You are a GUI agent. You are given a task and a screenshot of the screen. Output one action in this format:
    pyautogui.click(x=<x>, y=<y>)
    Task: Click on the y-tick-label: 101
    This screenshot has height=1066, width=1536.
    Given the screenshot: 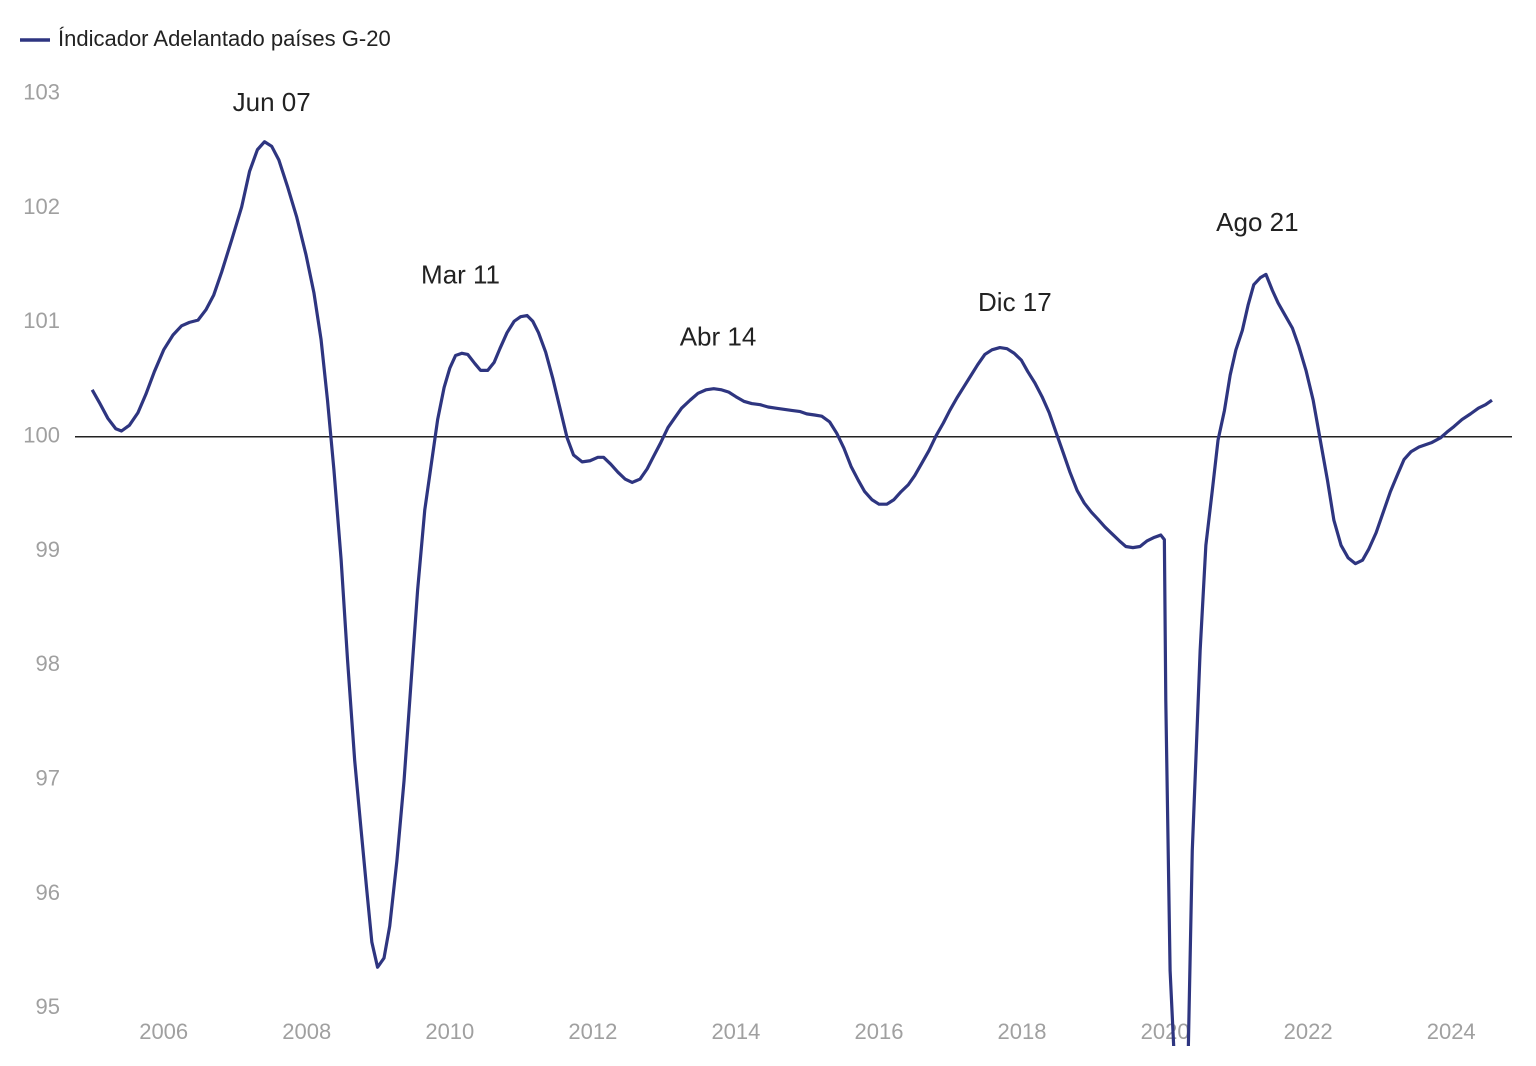 What is the action you would take?
    pyautogui.click(x=41, y=320)
    